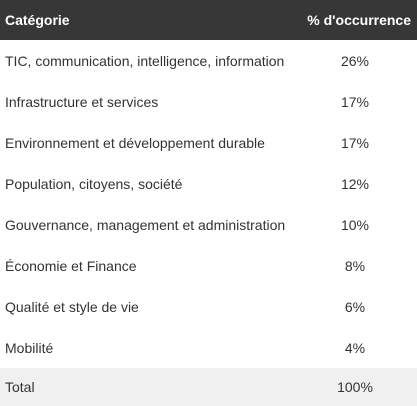 The image size is (417, 406). What do you see at coordinates (355, 347) in the screenshot?
I see `row-percent: 4%` at bounding box center [355, 347].